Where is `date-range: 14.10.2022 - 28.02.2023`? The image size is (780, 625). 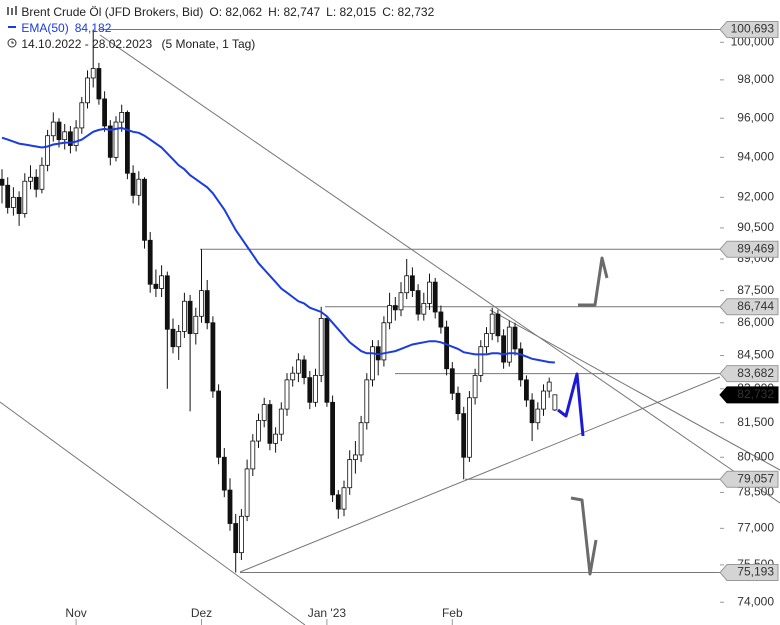
date-range: 14.10.2022 - 28.02.2023 is located at coordinates (87, 44).